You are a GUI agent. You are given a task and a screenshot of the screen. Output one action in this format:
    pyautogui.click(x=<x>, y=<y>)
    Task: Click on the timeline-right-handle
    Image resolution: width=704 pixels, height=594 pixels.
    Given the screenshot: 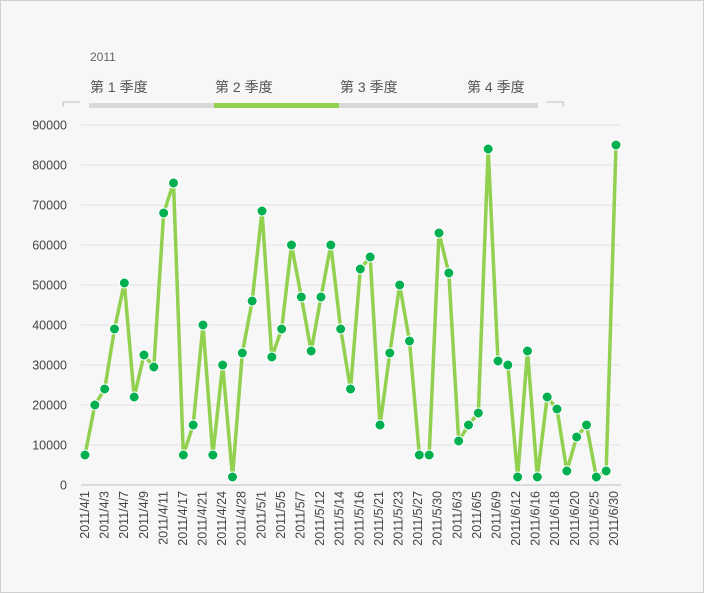 What is the action you would take?
    pyautogui.click(x=555, y=104)
    